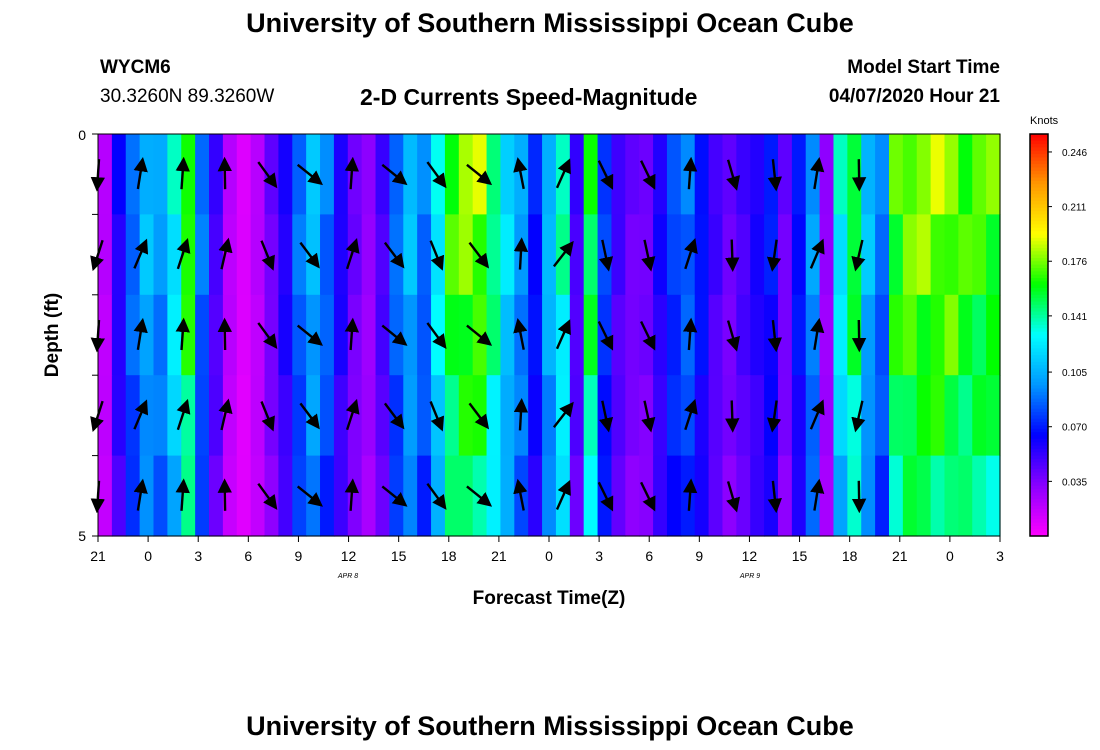 The height and width of the screenshot is (750, 1100). Describe the element at coordinates (248, 556) in the screenshot. I see `x-tick-label: 6` at that location.